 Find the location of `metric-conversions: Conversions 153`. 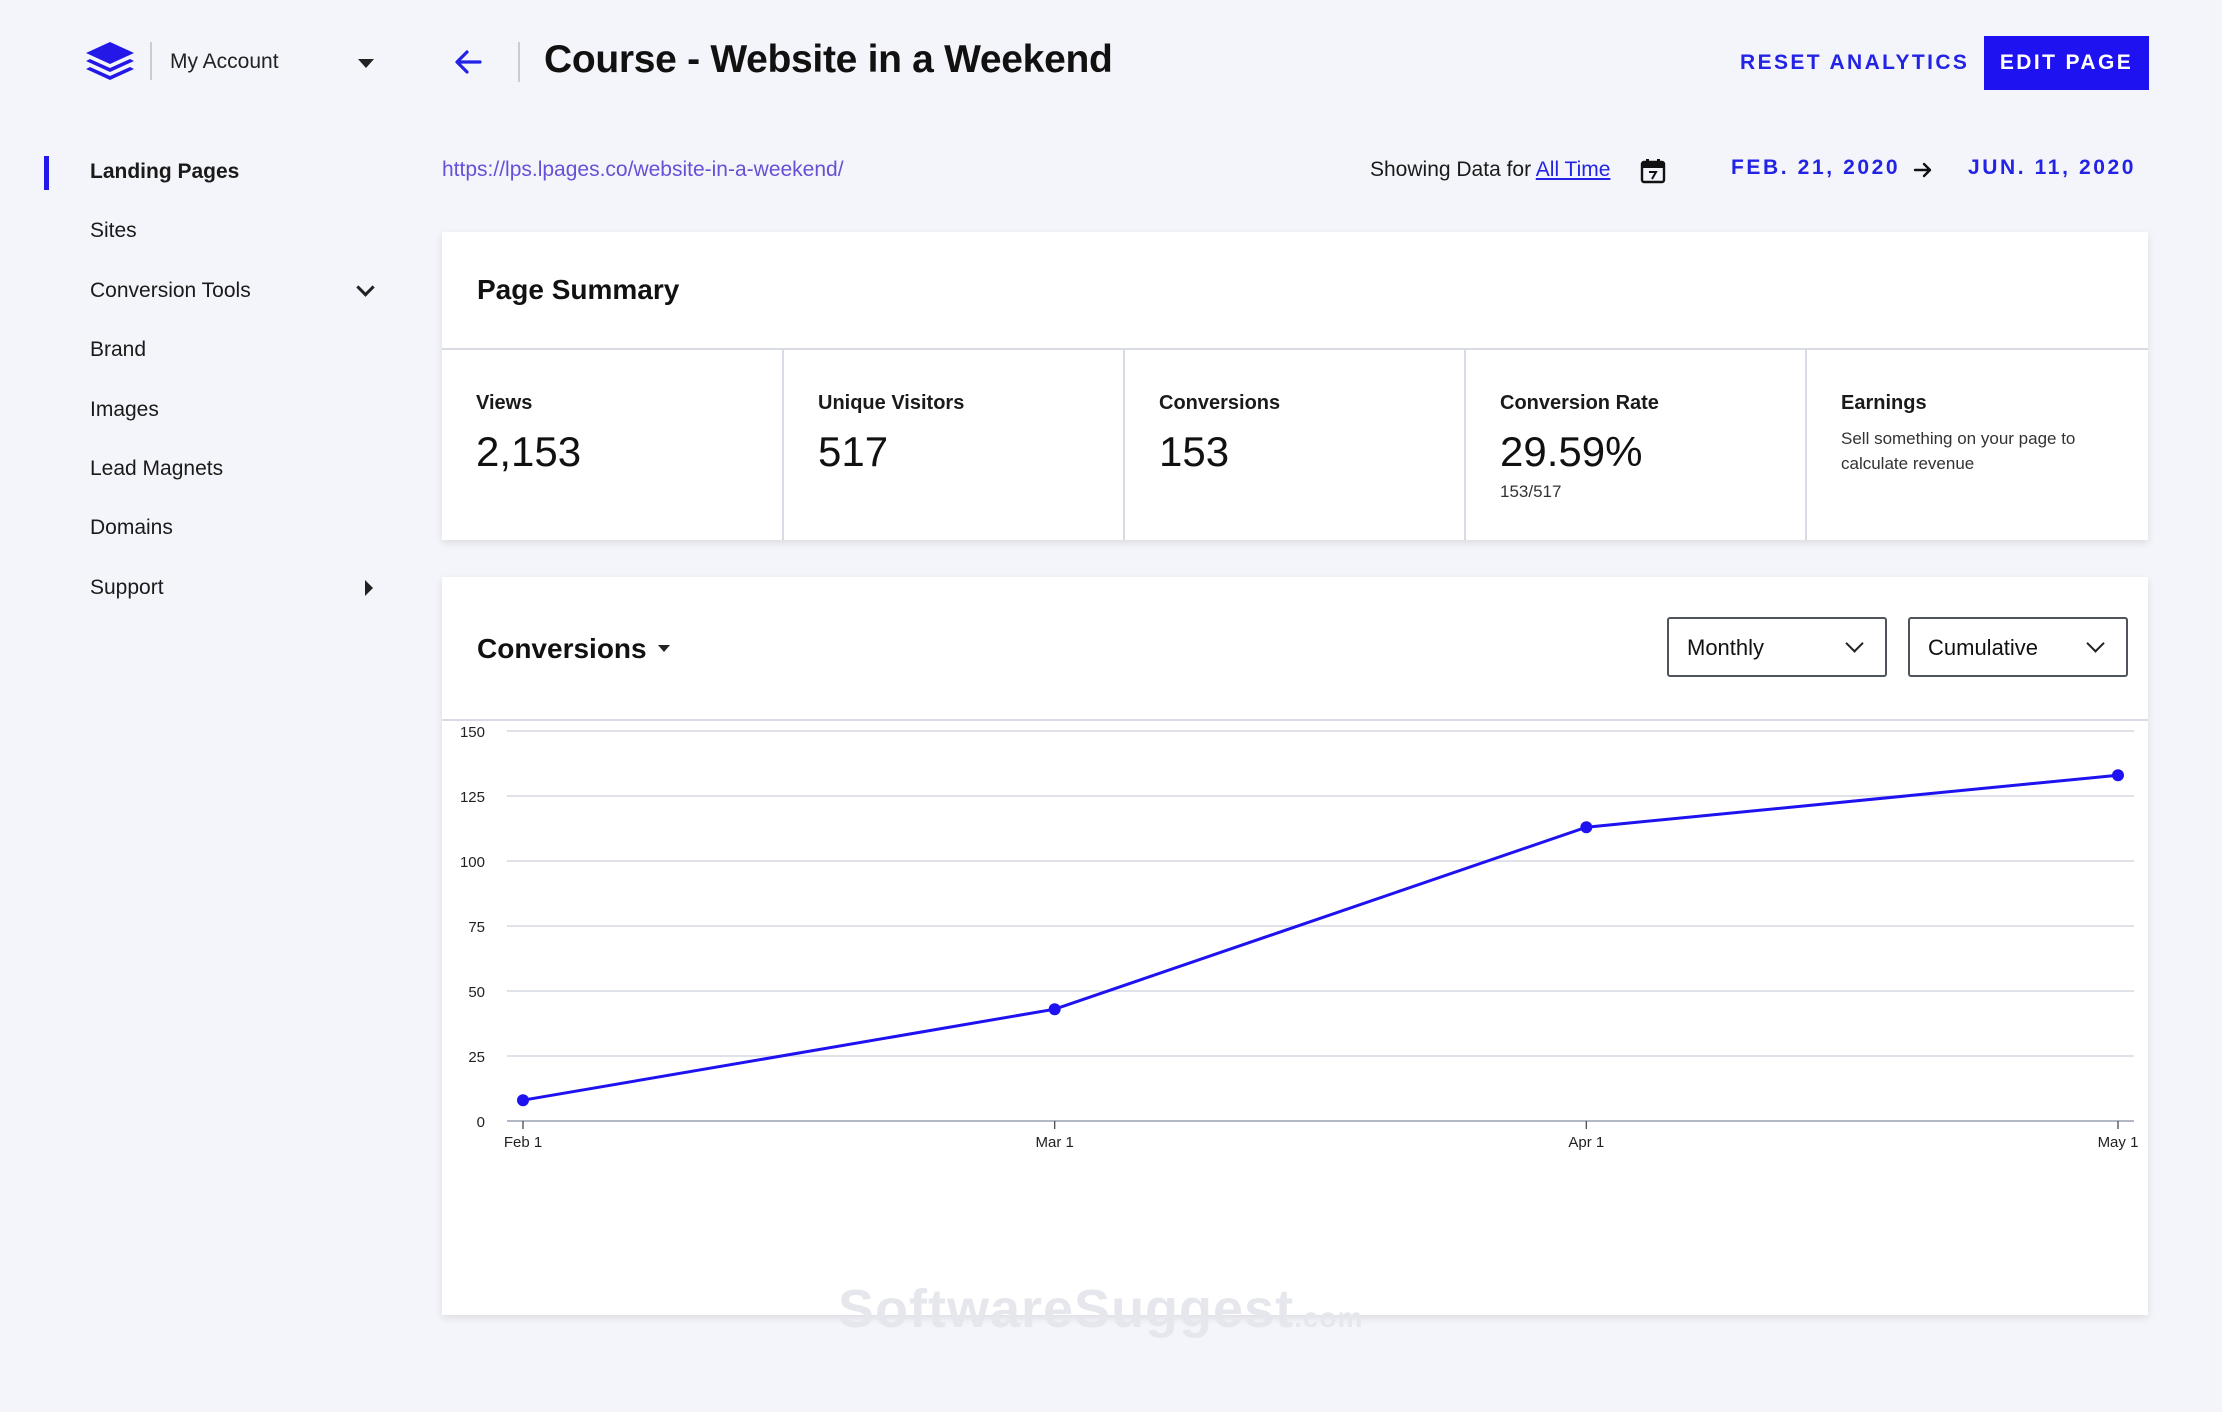

metric-conversions: Conversions 153 is located at coordinates (1294, 445).